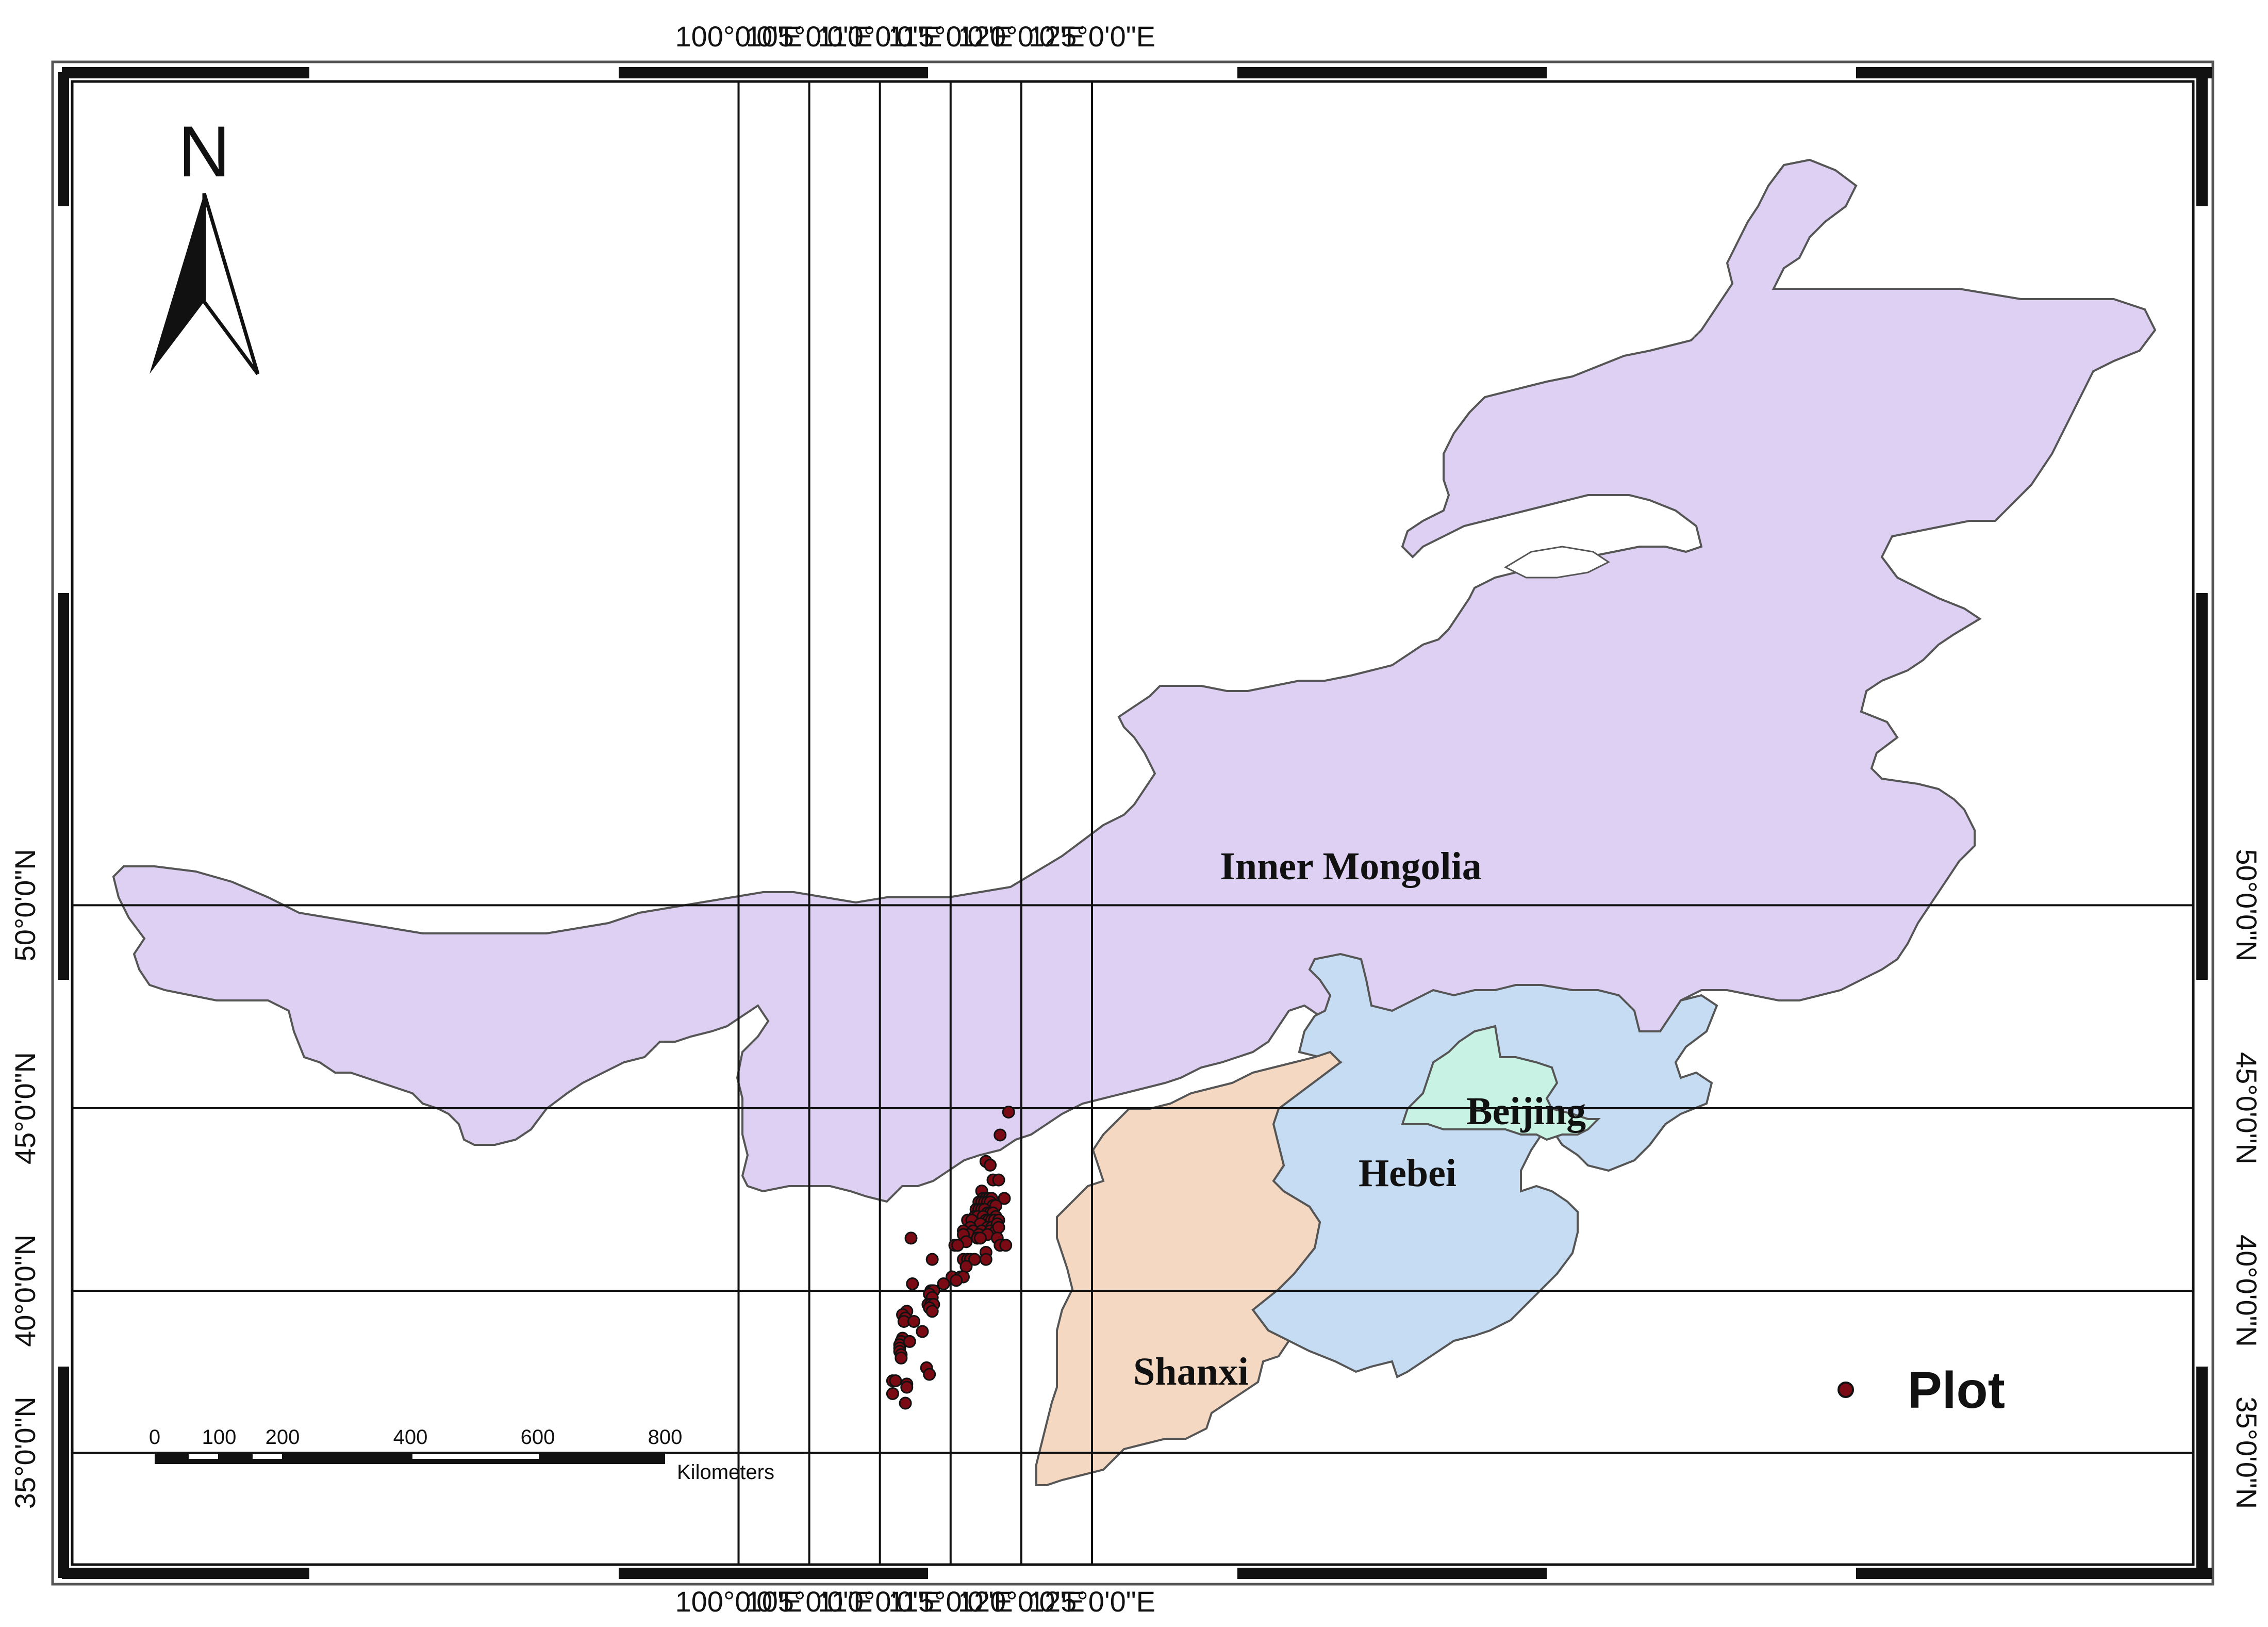 The width and height of the screenshot is (2268, 1627). Describe the element at coordinates (410, 1437) in the screenshot. I see `scale-tick-400: 400` at that location.